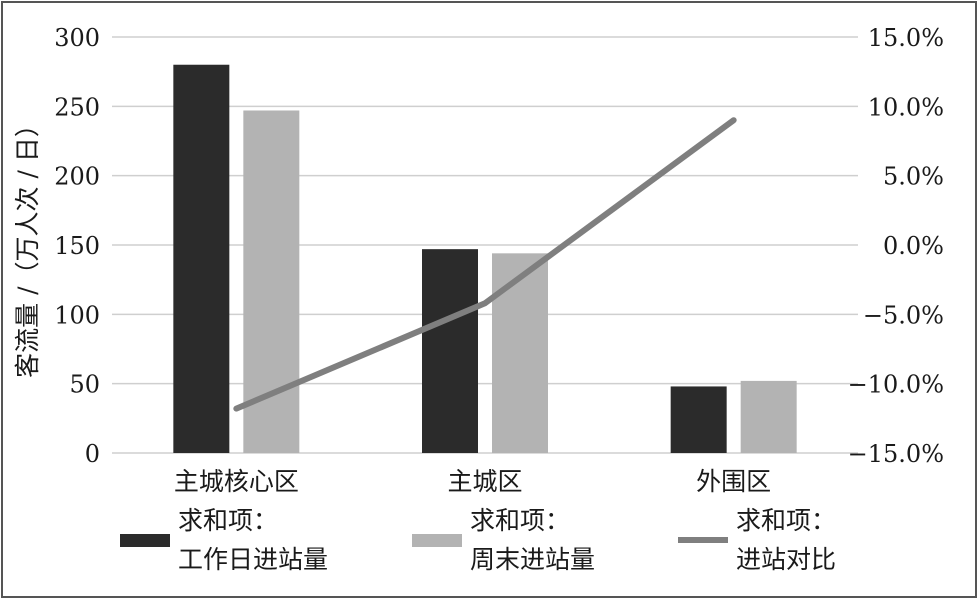 The width and height of the screenshot is (978, 603). I want to click on y2-tick-label: 0.0%, so click(913, 246).